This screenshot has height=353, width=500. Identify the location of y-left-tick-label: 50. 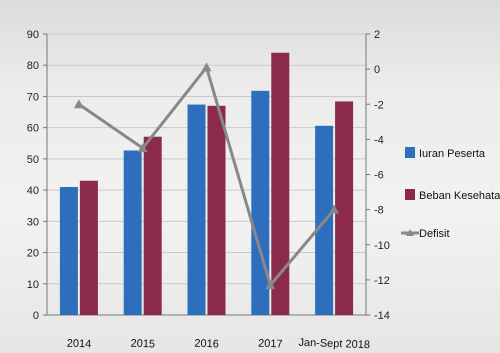
(33, 160).